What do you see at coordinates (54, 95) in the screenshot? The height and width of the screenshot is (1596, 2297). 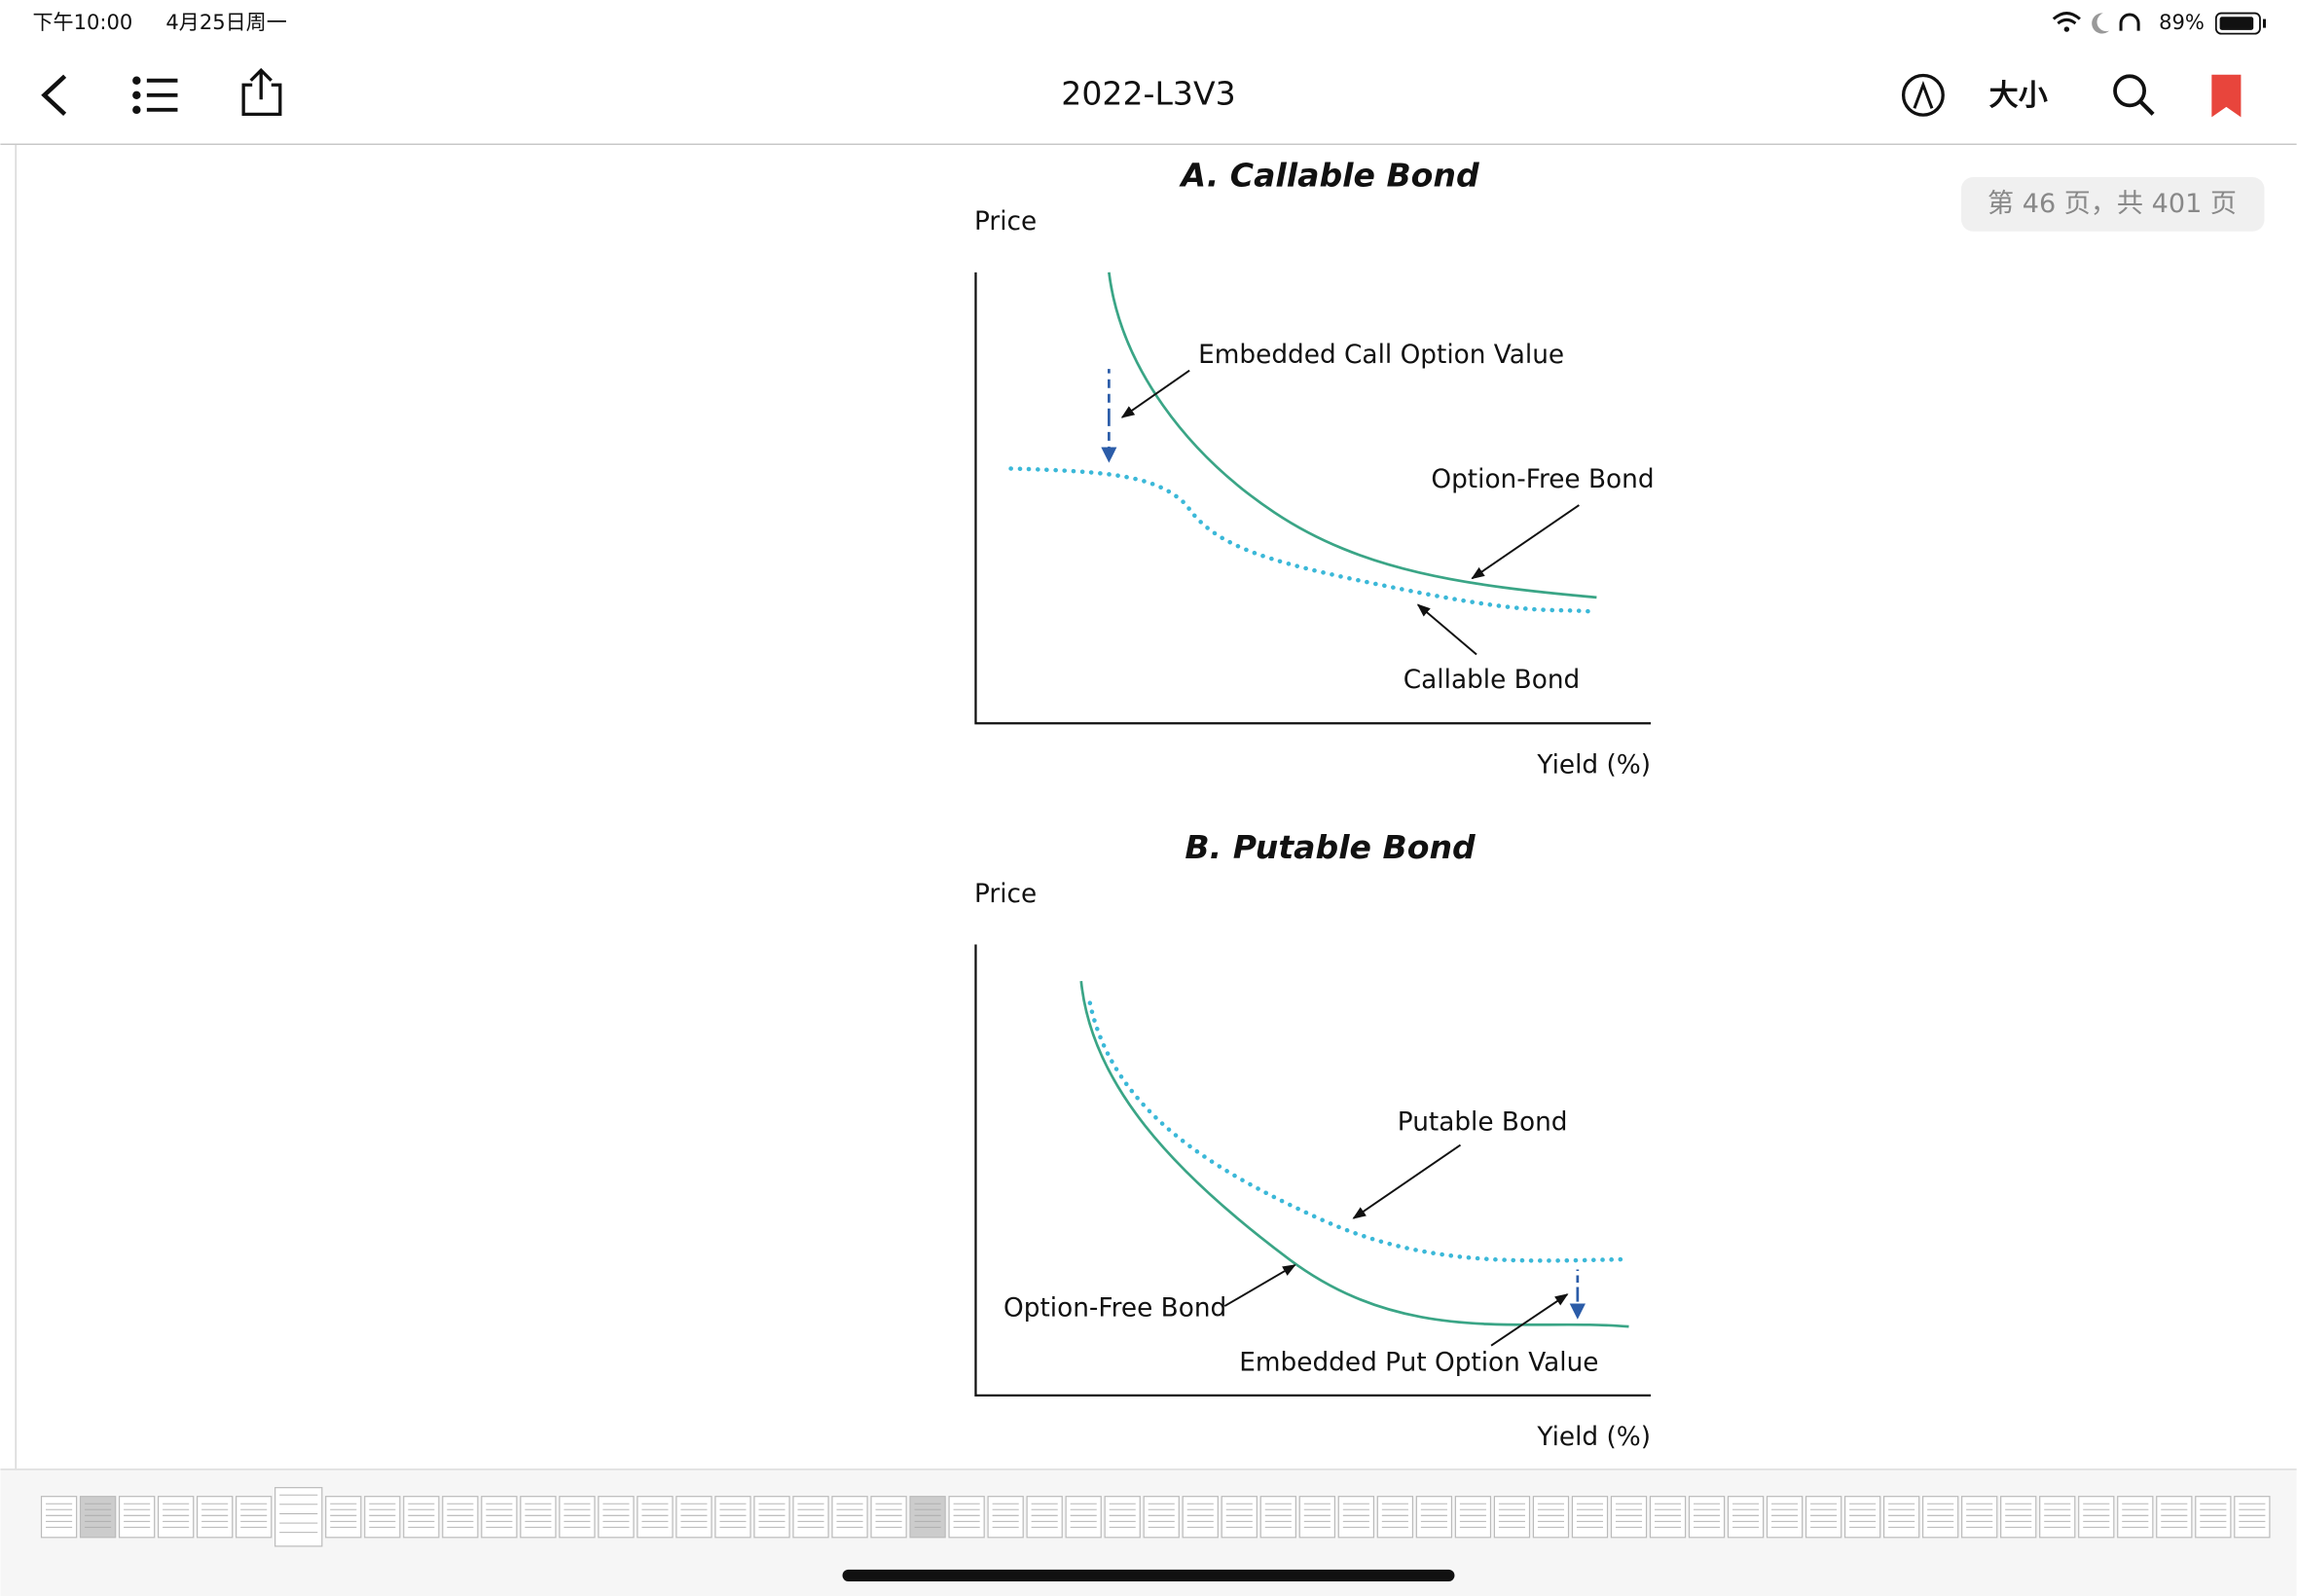 I see `back-button` at bounding box center [54, 95].